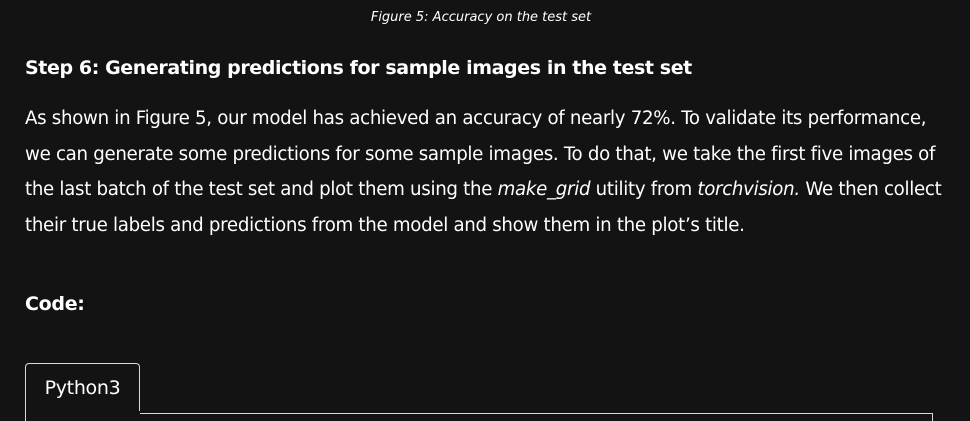 This screenshot has width=970, height=421. Describe the element at coordinates (55, 304) in the screenshot. I see `code-label: Code:` at that location.